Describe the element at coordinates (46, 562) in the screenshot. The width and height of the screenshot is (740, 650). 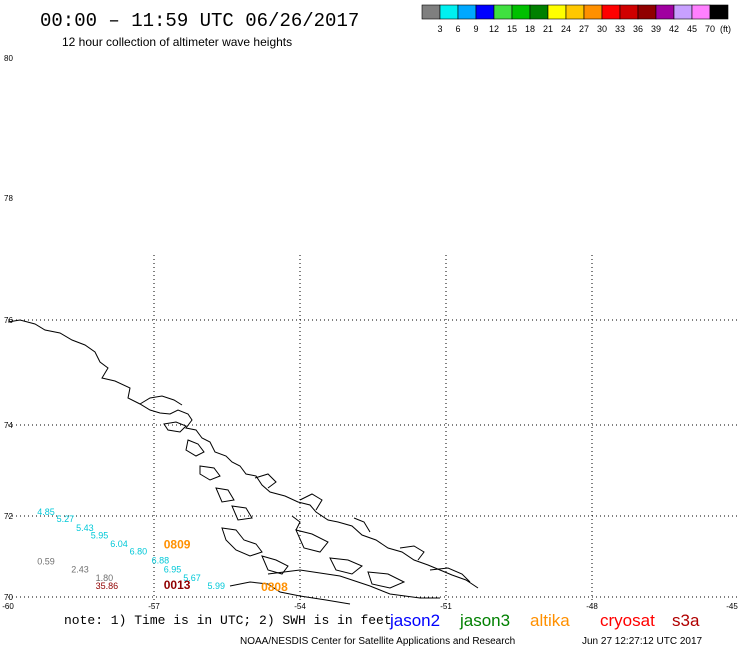
I see `wave-height-label: 0.59` at that location.